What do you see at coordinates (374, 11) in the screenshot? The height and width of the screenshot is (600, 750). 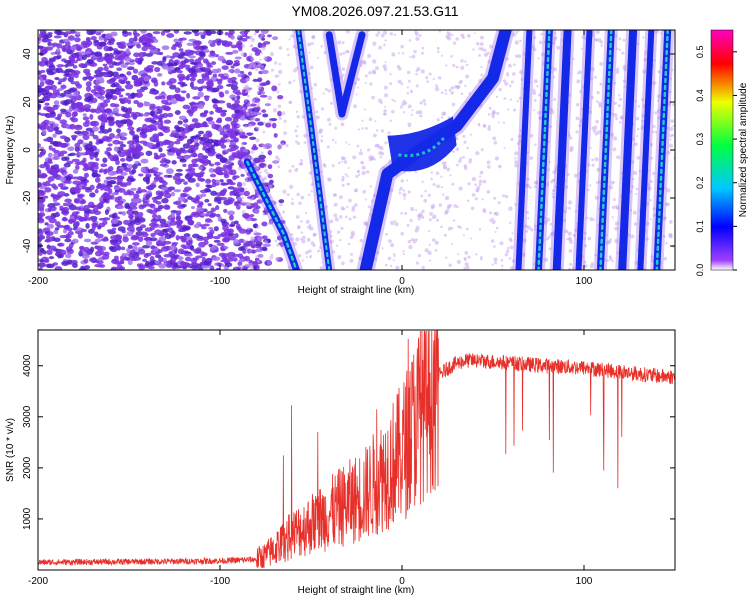 I see `figure-title: YM08.2026.097.21.53.G11` at bounding box center [374, 11].